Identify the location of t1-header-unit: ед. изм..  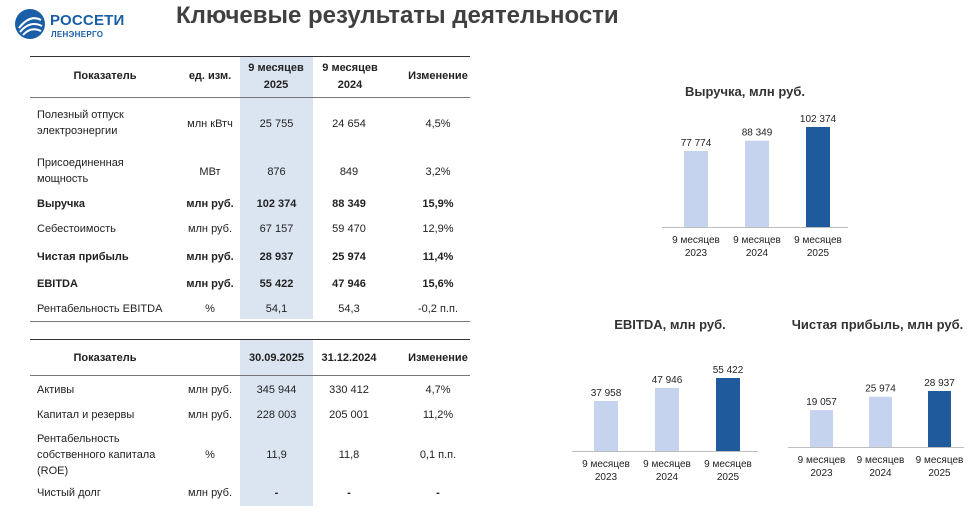
(210, 76).